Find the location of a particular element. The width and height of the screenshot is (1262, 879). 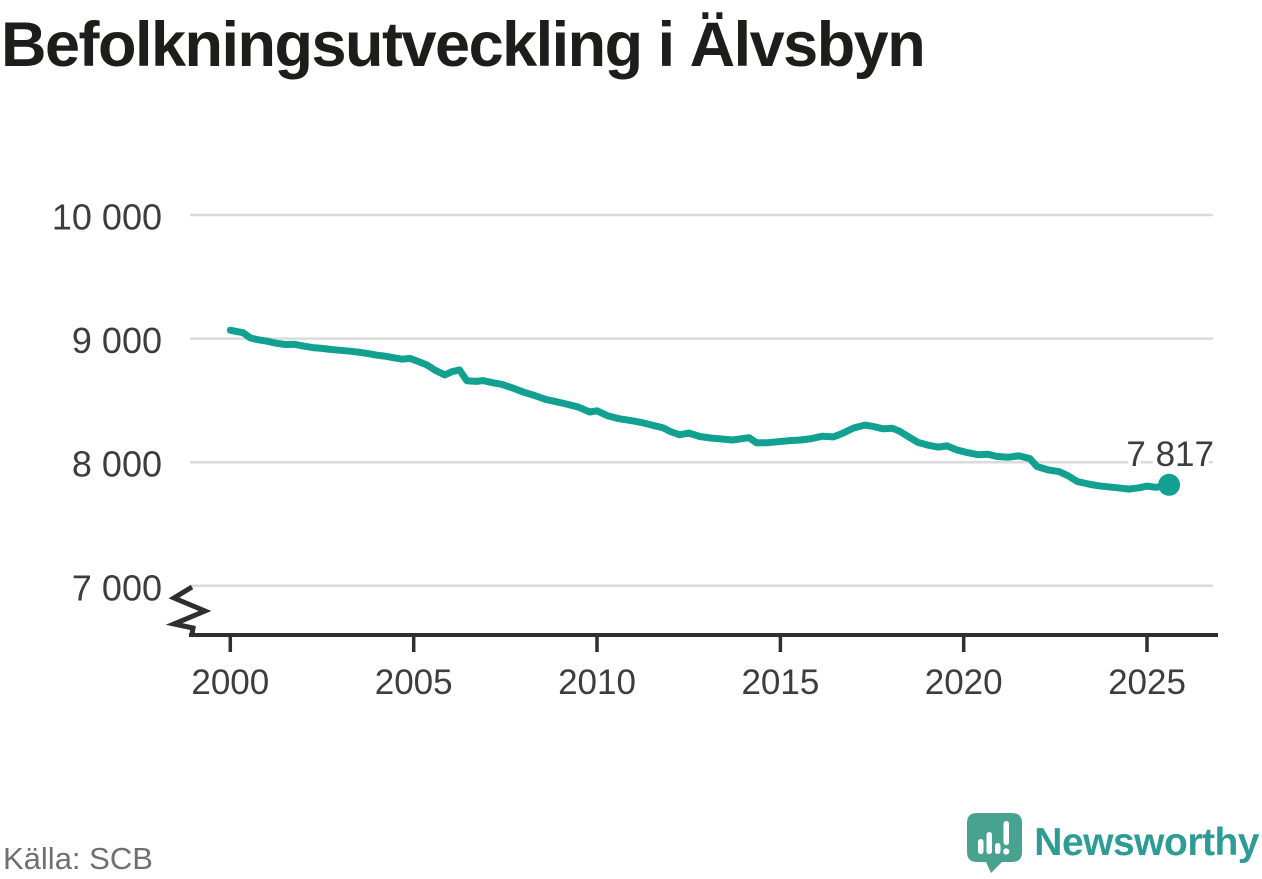

y-axis-labels: 7 000 8 000 9 000 10 000 is located at coordinates (107, 403).